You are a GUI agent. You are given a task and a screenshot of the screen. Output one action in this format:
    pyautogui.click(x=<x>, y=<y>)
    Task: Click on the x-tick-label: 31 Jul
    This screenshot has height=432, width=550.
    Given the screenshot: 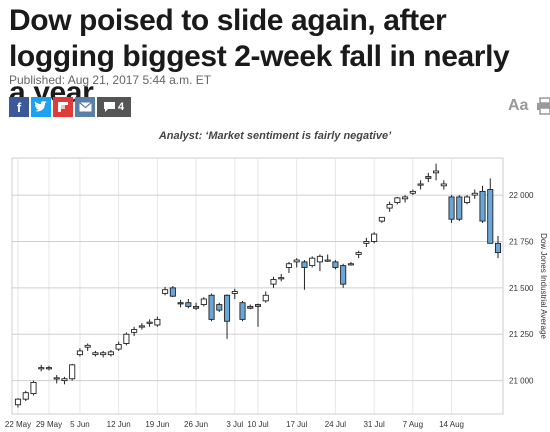 What is the action you would take?
    pyautogui.click(x=374, y=424)
    